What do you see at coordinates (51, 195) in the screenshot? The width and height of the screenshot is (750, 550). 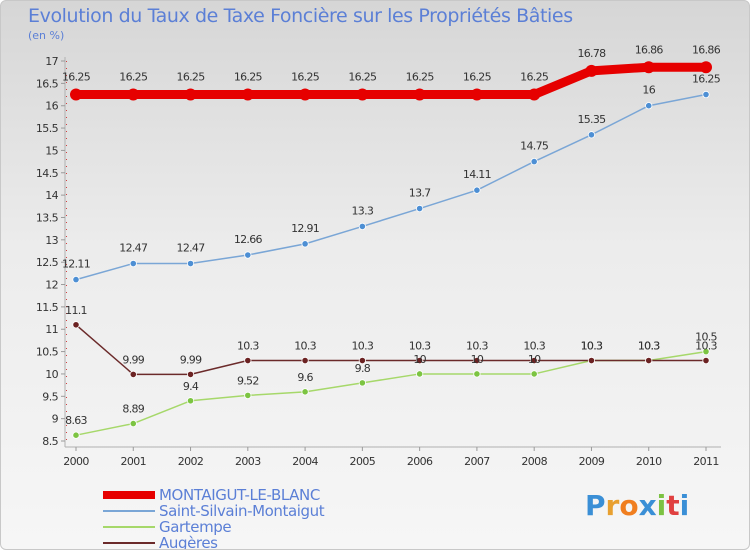 I see `y-tick-label: 14` at bounding box center [51, 195].